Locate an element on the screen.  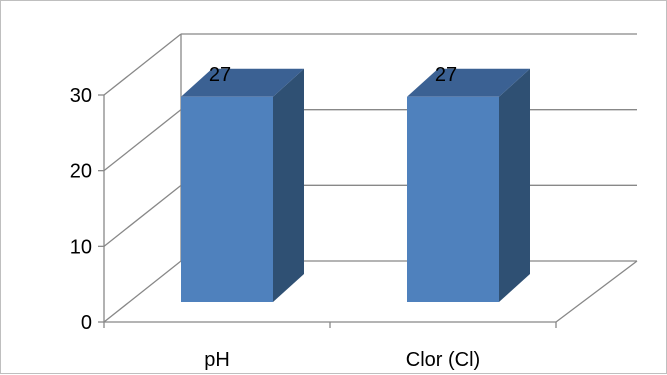
bar-ph is located at coordinates (227, 199).